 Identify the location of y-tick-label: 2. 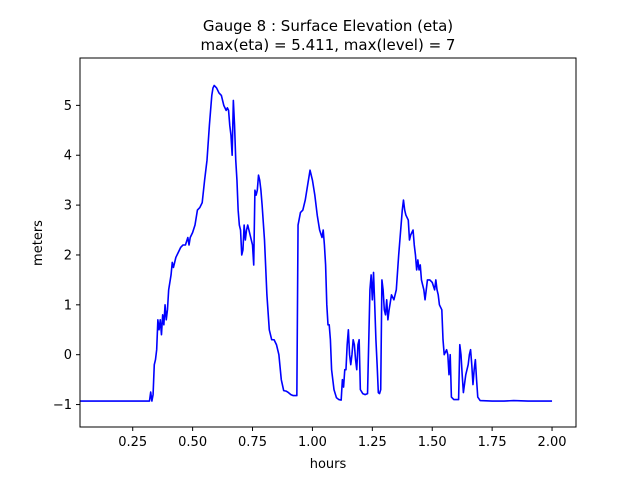
(68, 255).